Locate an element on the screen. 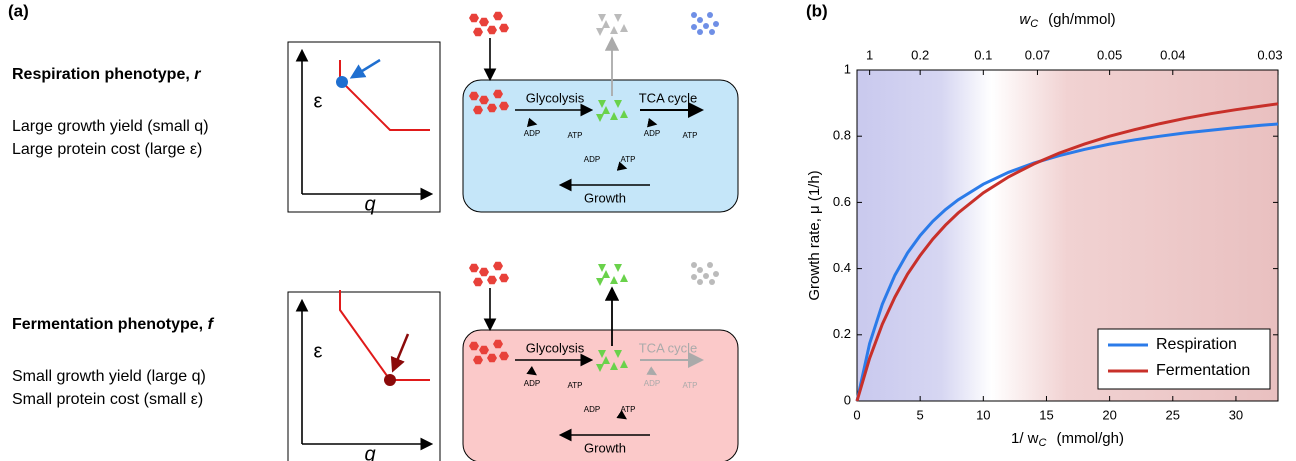 The width and height of the screenshot is (1296, 461). x2-tick-label: 0.05 is located at coordinates (1109, 54).